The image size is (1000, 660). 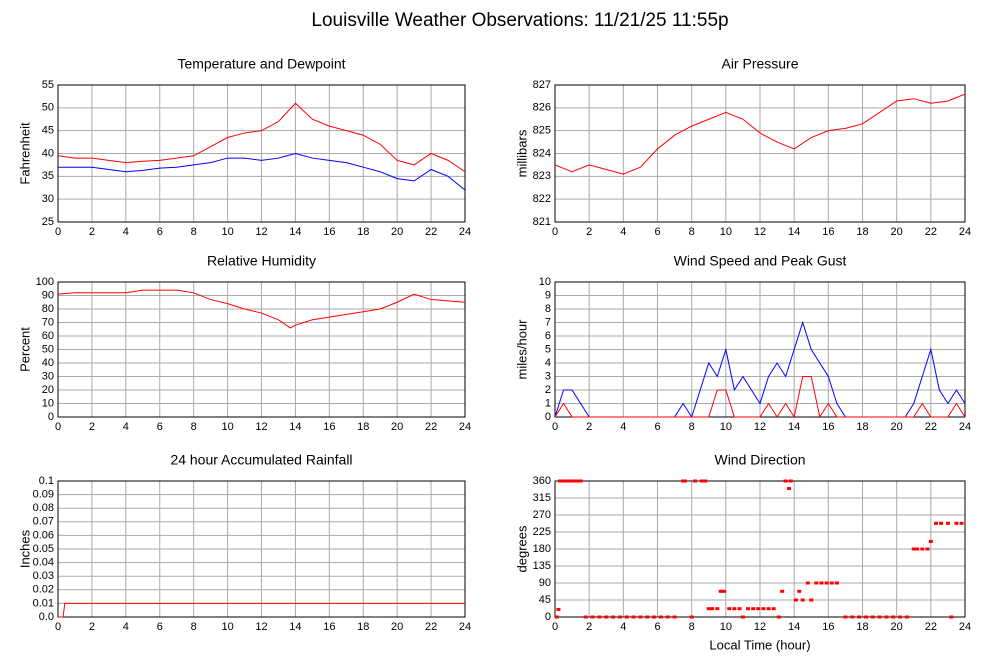 What do you see at coordinates (48, 131) in the screenshot?
I see `y-tick-label: 45` at bounding box center [48, 131].